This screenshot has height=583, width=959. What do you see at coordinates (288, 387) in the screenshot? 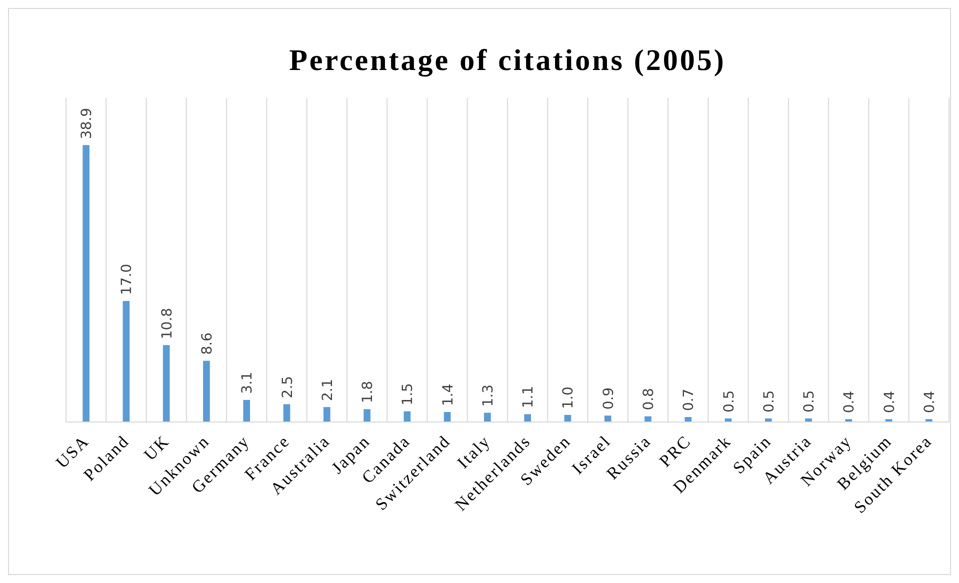
I see `data-label: 2.5` at bounding box center [288, 387].